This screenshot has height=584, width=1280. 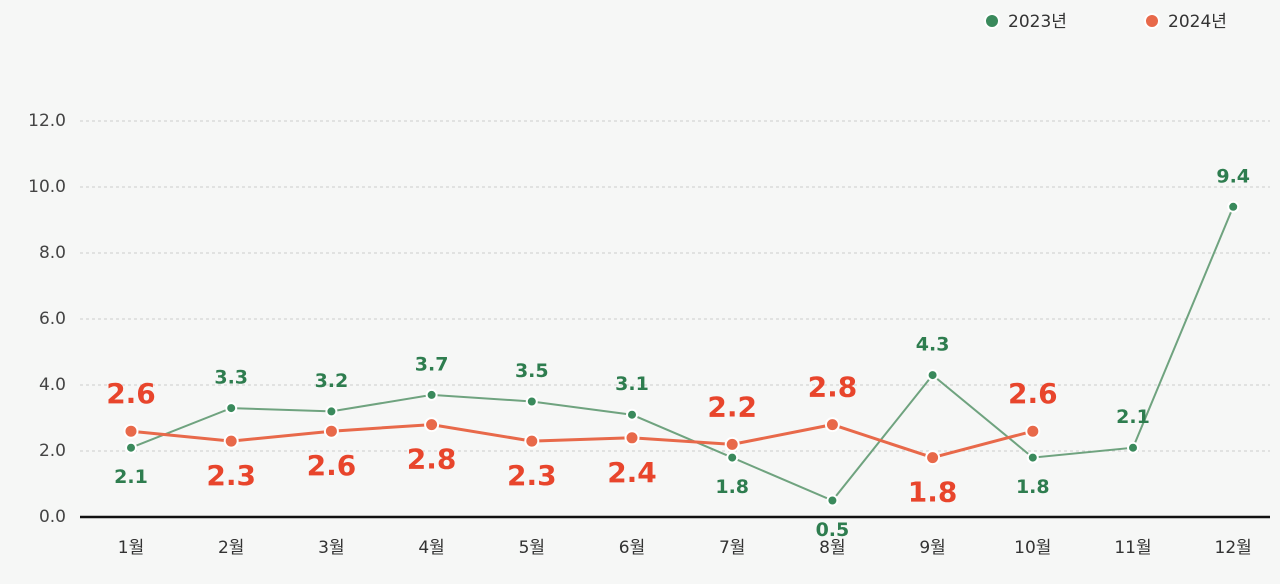 I want to click on x-tick-label: 5월, so click(x=532, y=548).